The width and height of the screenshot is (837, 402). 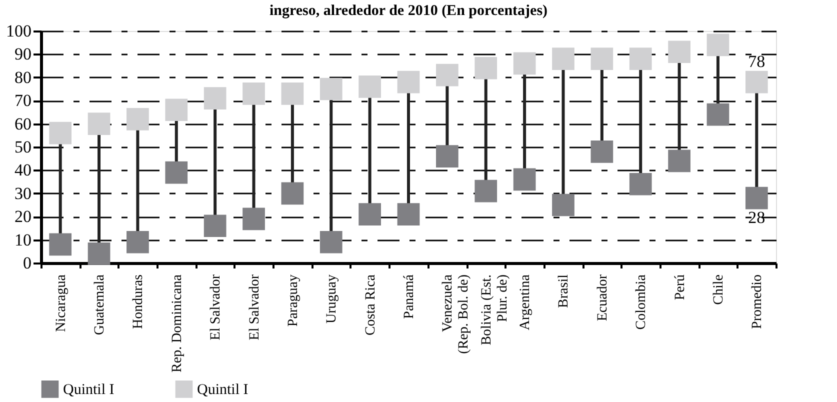 I want to click on x-tick-label: Promedio, so click(x=758, y=301).